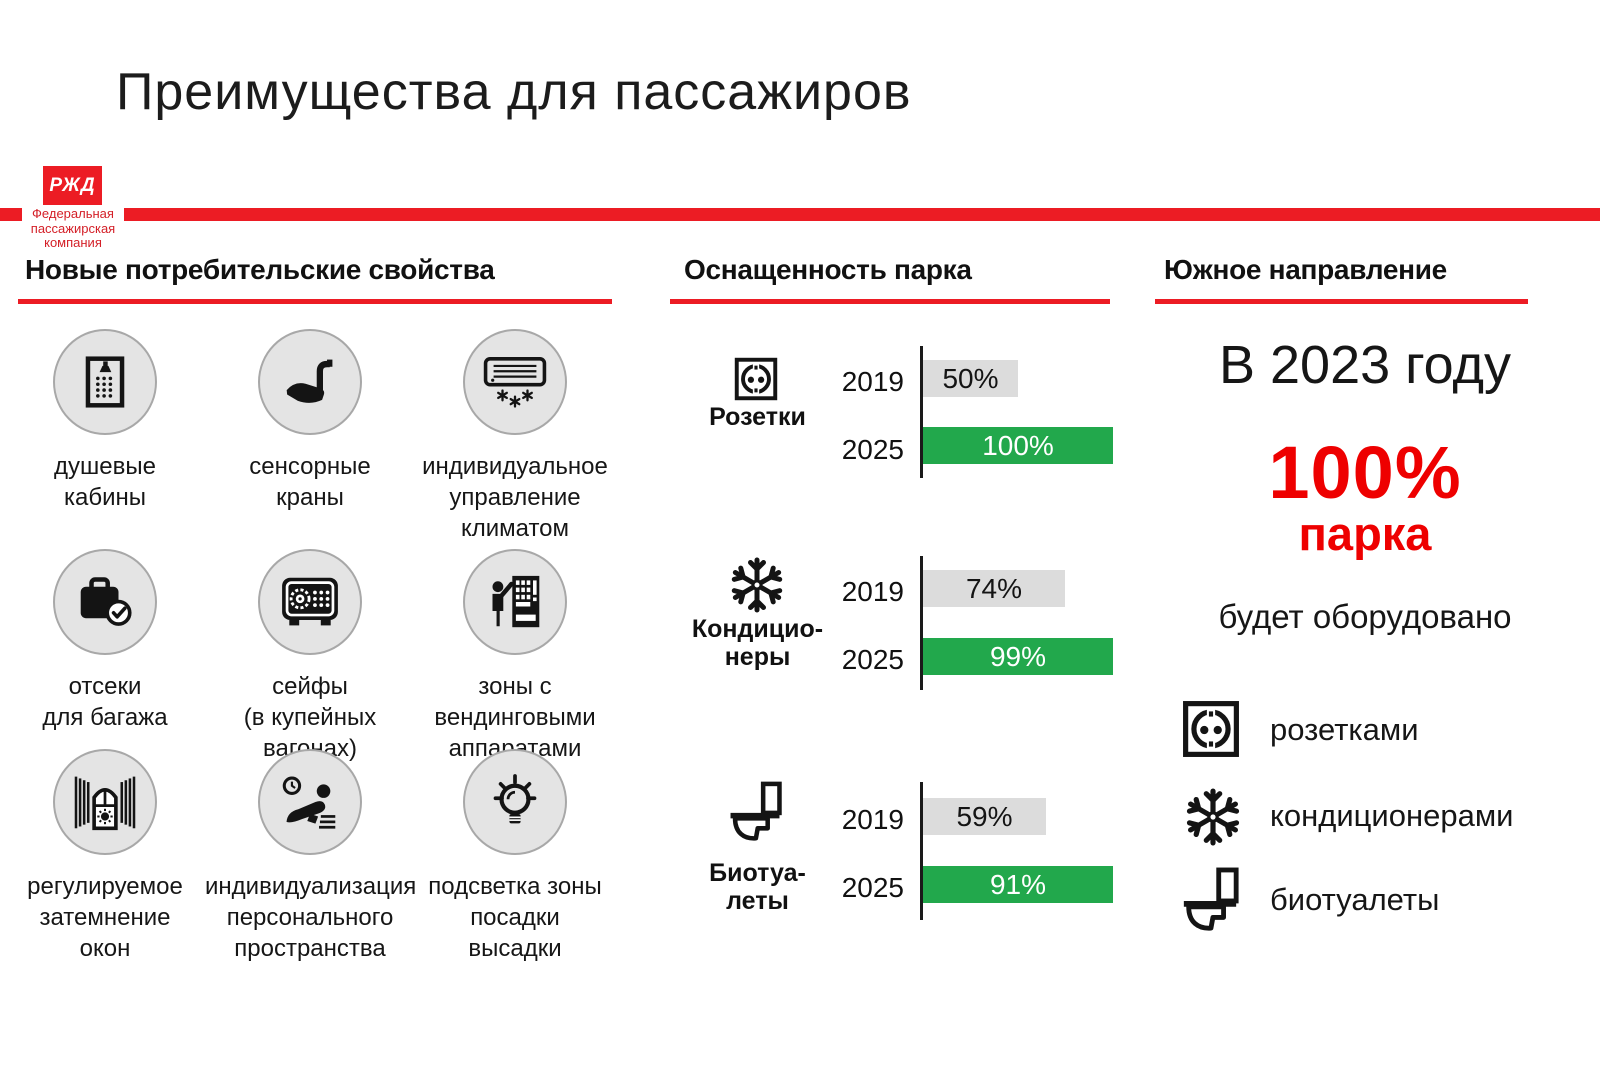  What do you see at coordinates (310, 602) in the screenshot?
I see `safe-icon` at bounding box center [310, 602].